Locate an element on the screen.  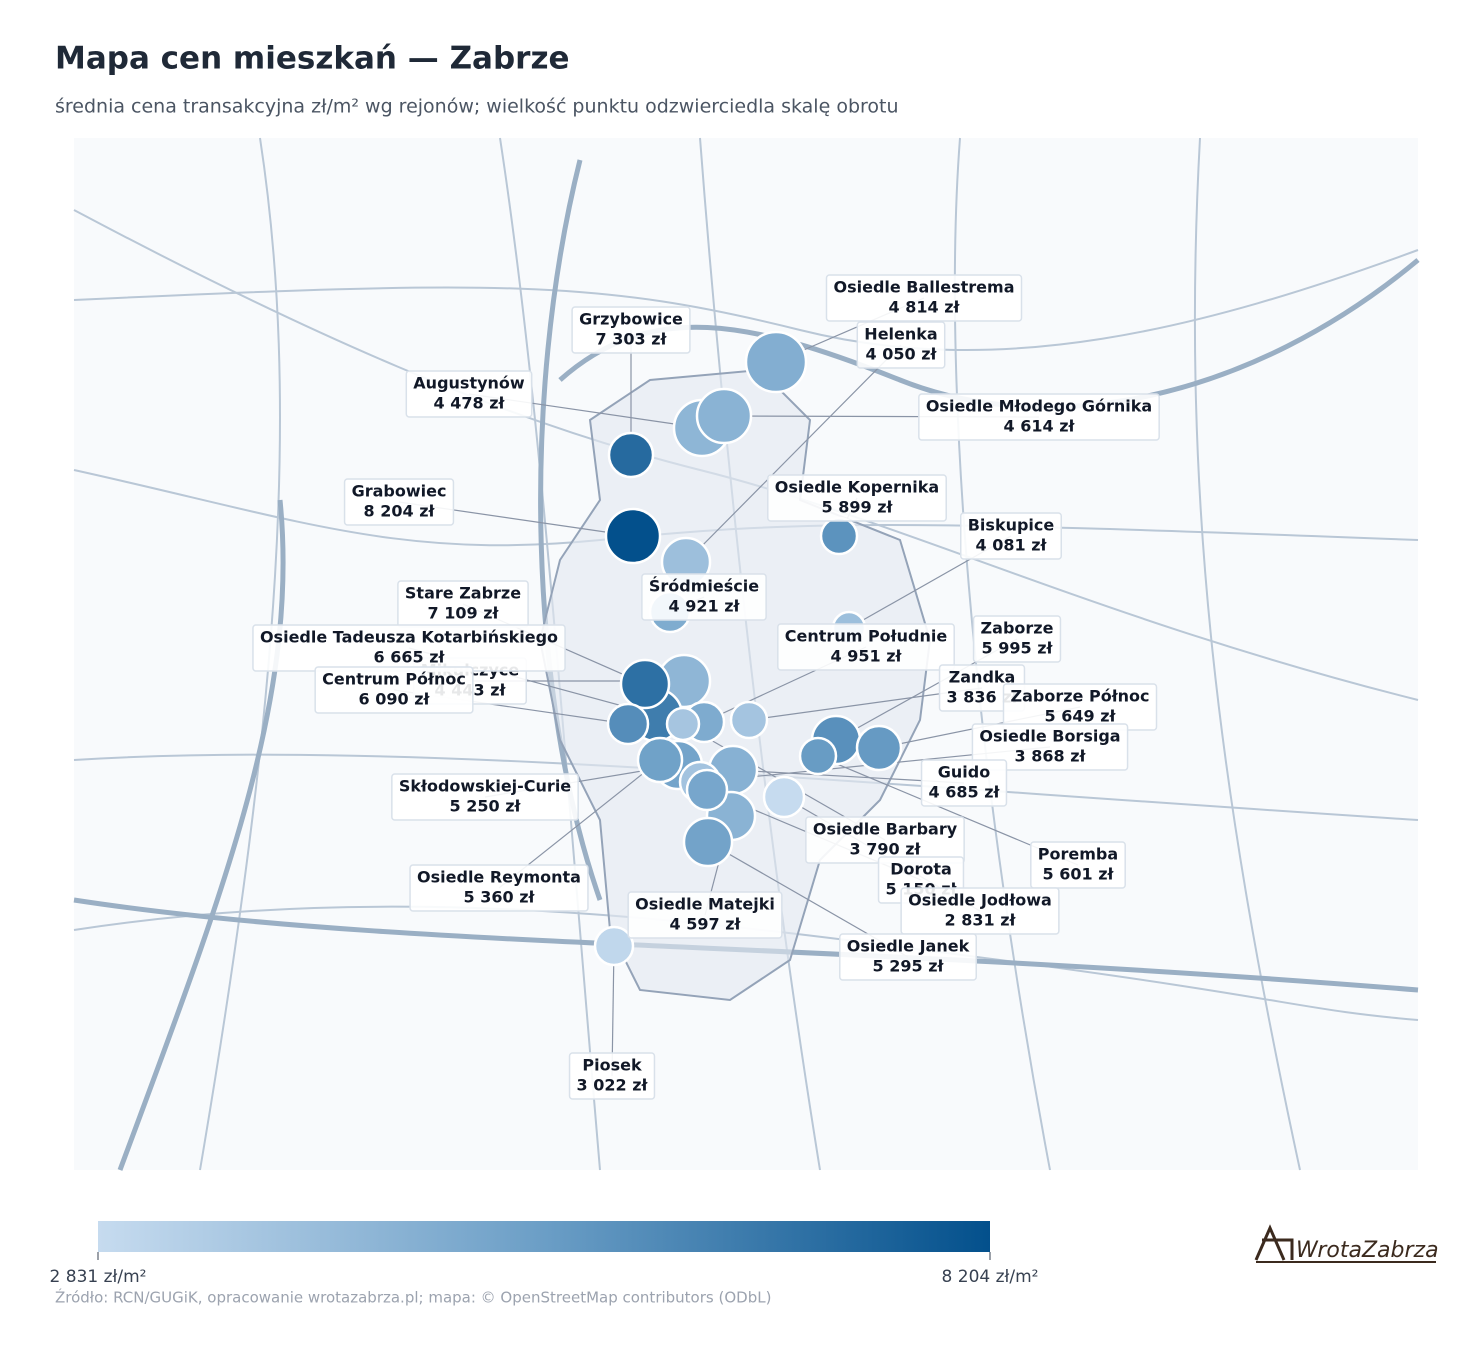
region-price: 5 601 zł is located at coordinates (1079, 874).